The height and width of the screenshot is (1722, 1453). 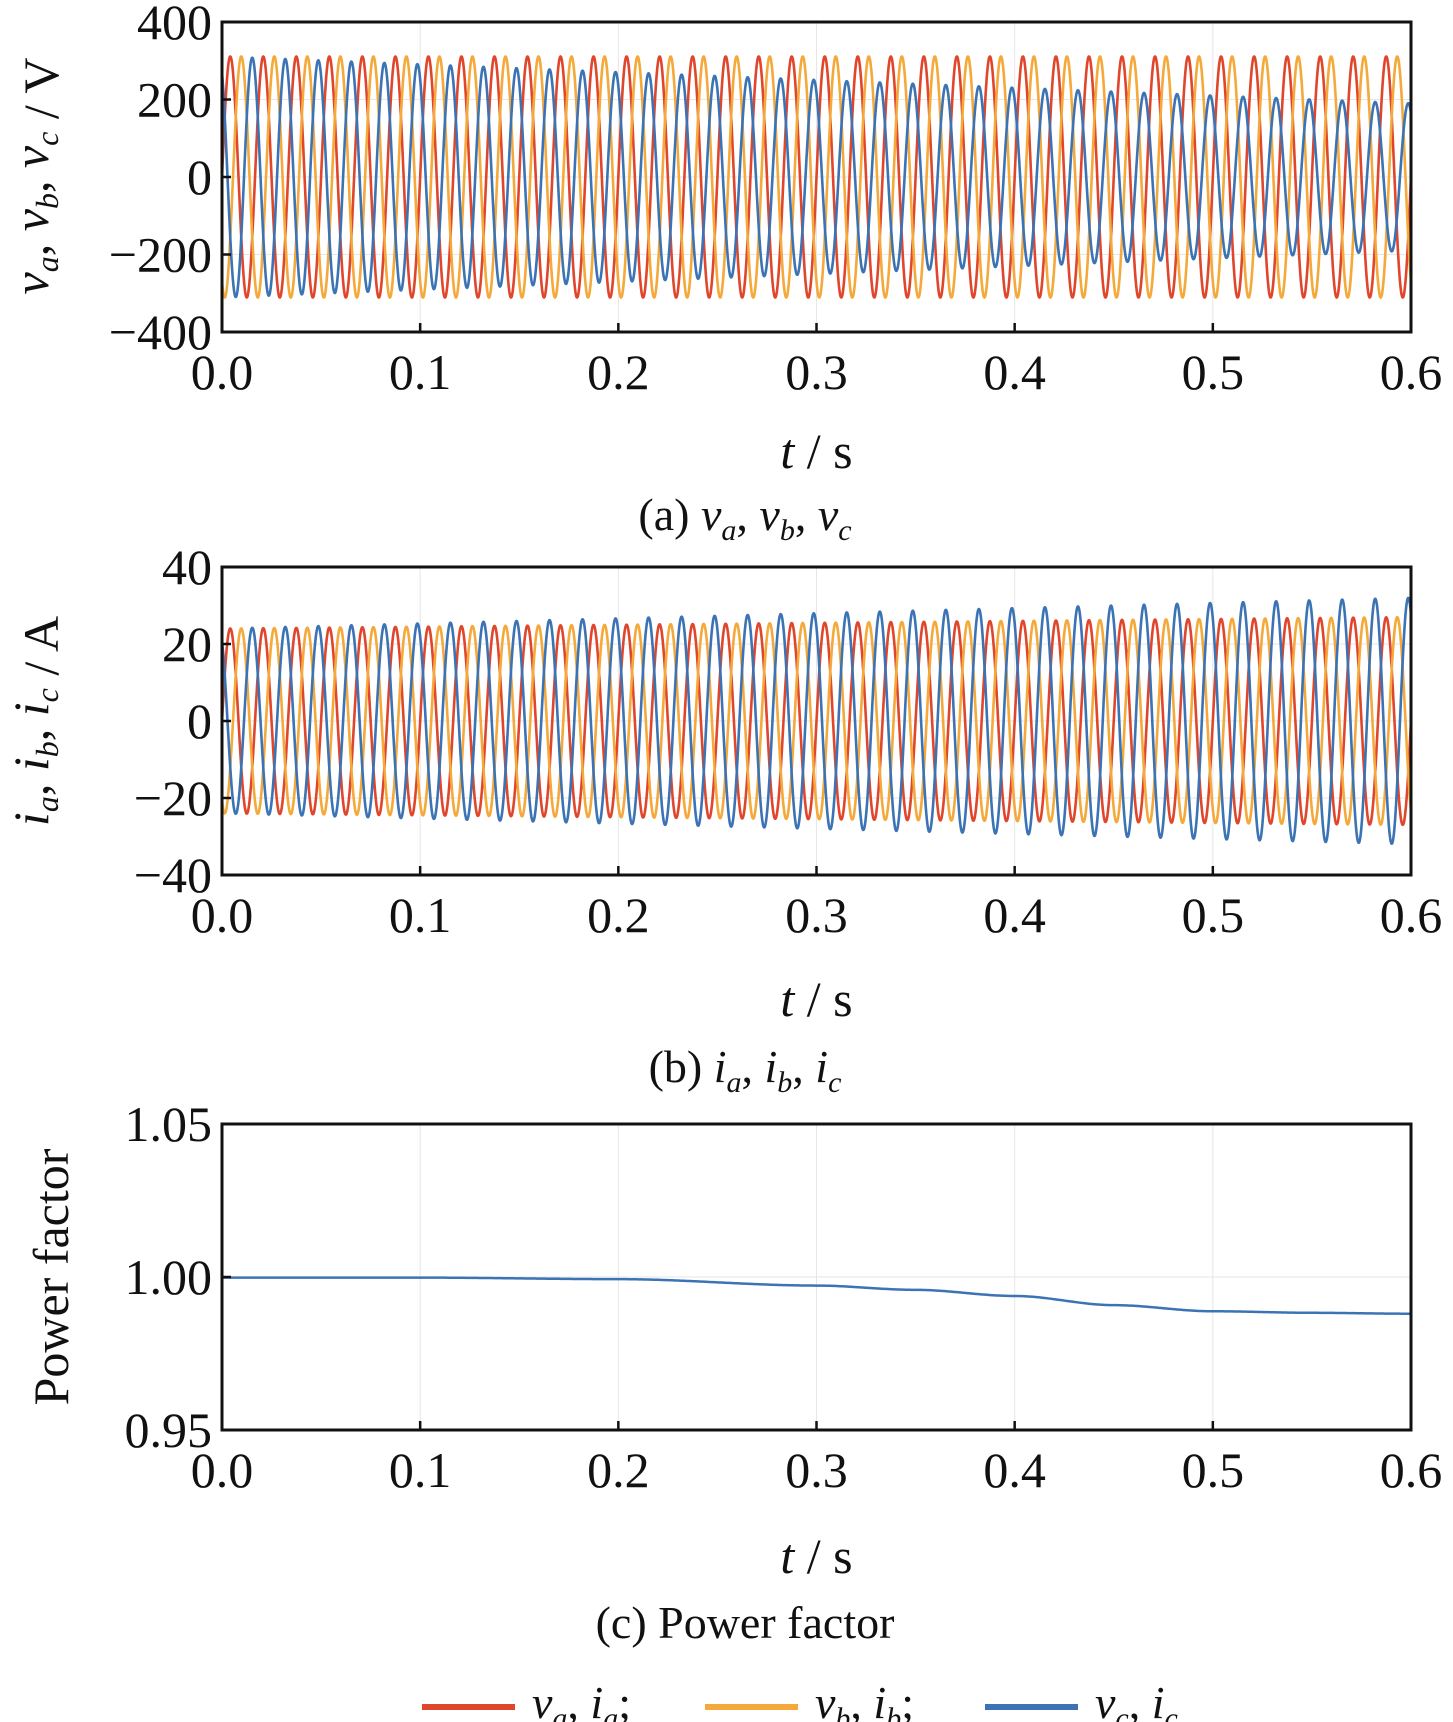 What do you see at coordinates (173, 875) in the screenshot?
I see `y-tick-label: −40` at bounding box center [173, 875].